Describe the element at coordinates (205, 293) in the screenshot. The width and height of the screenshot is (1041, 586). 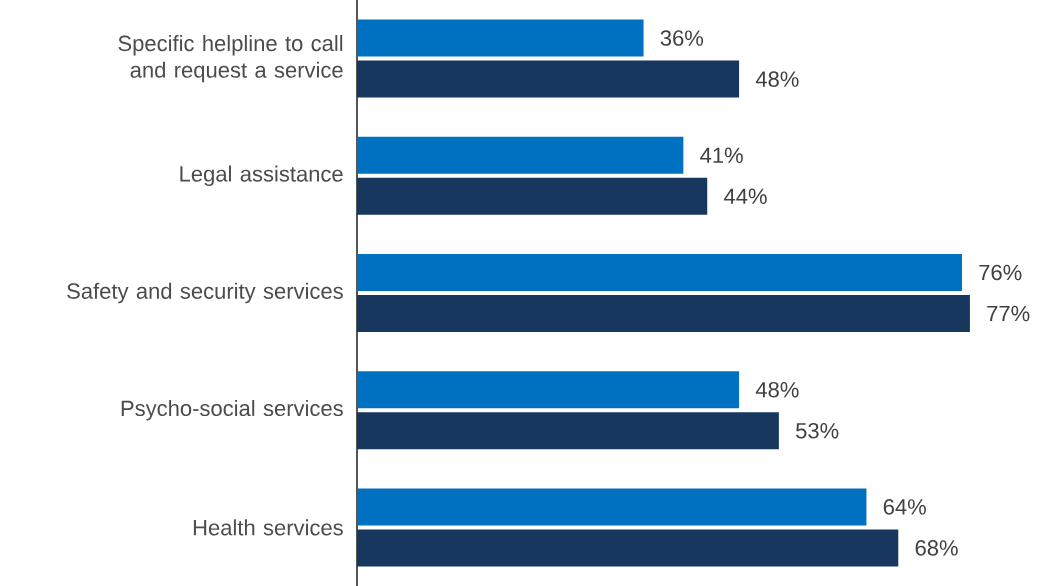
I see `y-tick-label: Safety and security services` at that location.